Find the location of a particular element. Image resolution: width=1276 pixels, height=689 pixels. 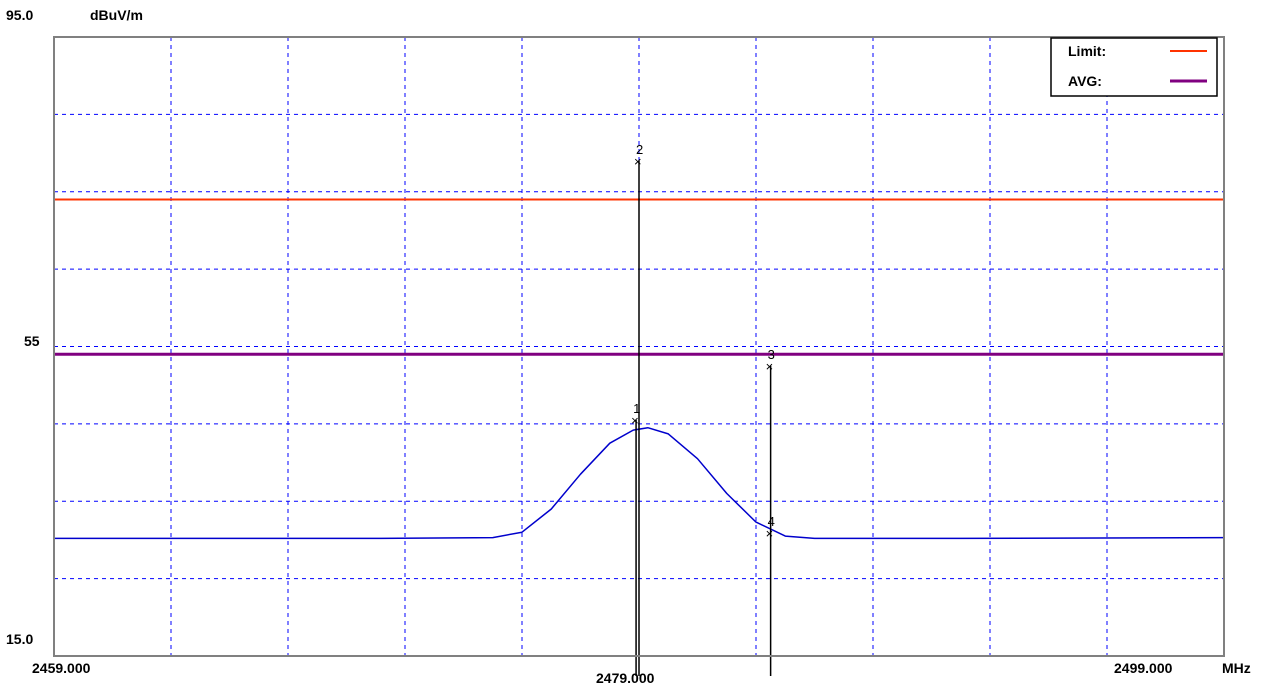

x-axis-unit: MHz is located at coordinates (1236, 668).